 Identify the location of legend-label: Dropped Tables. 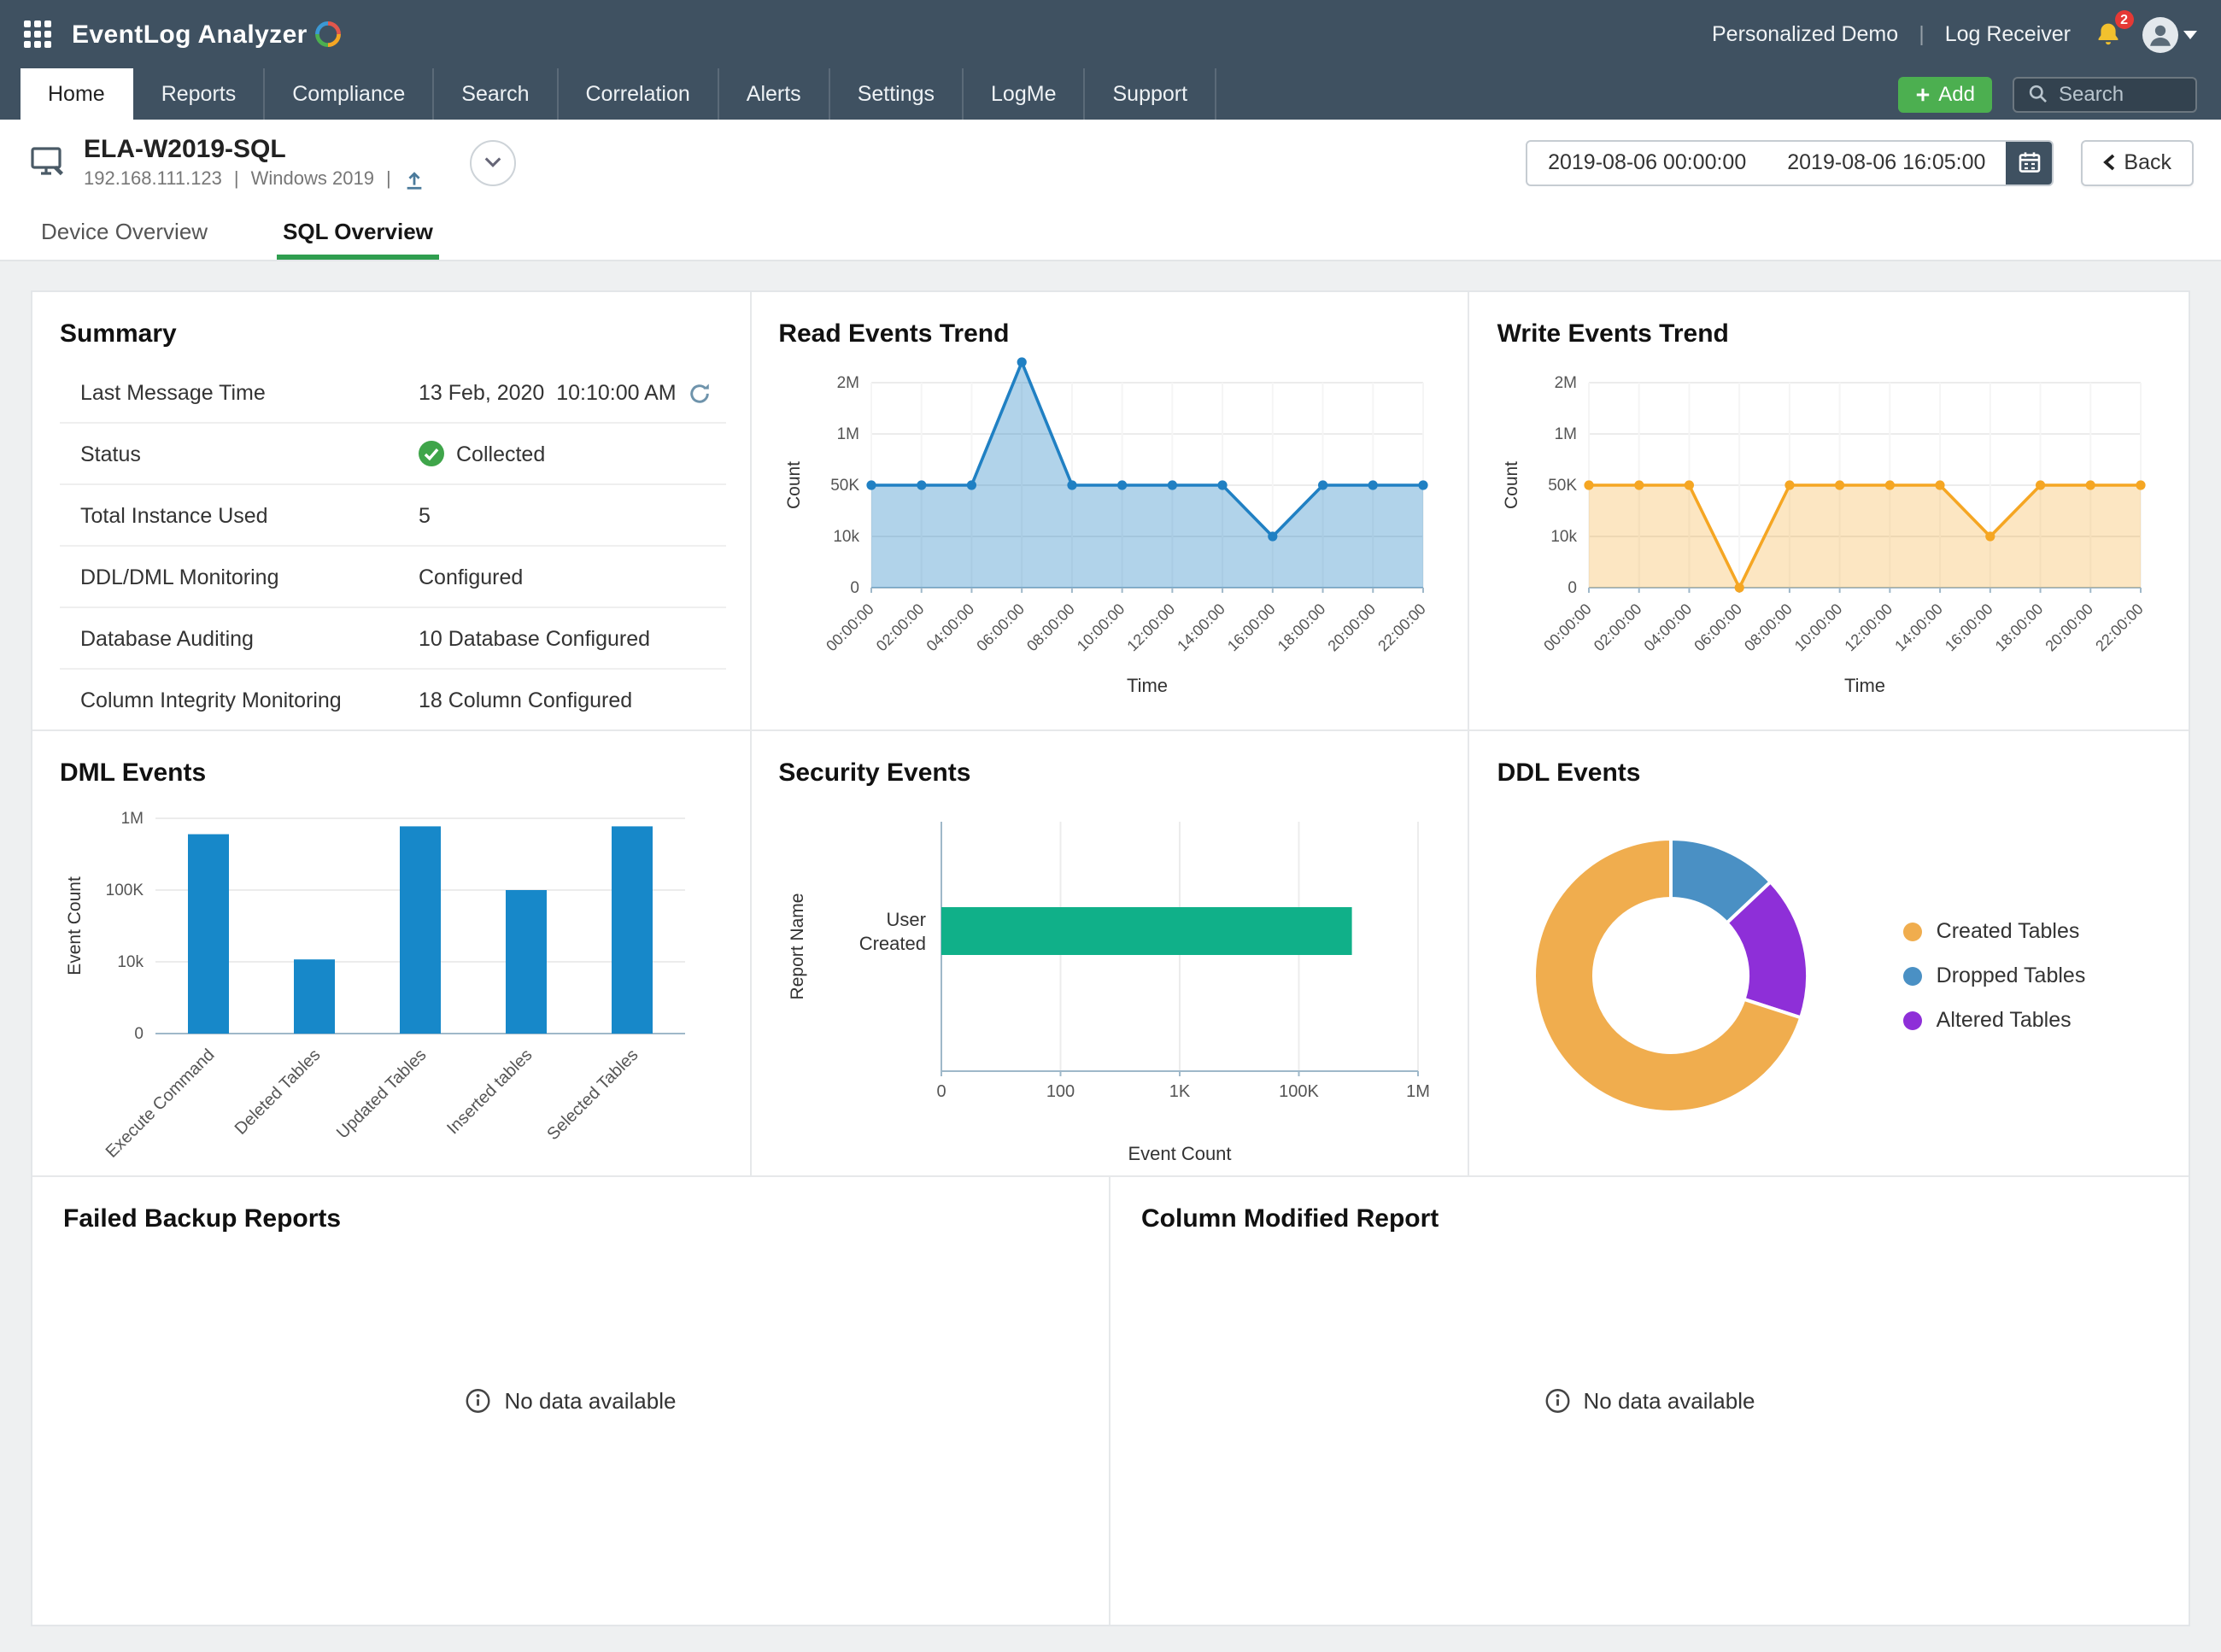
(2011, 975).